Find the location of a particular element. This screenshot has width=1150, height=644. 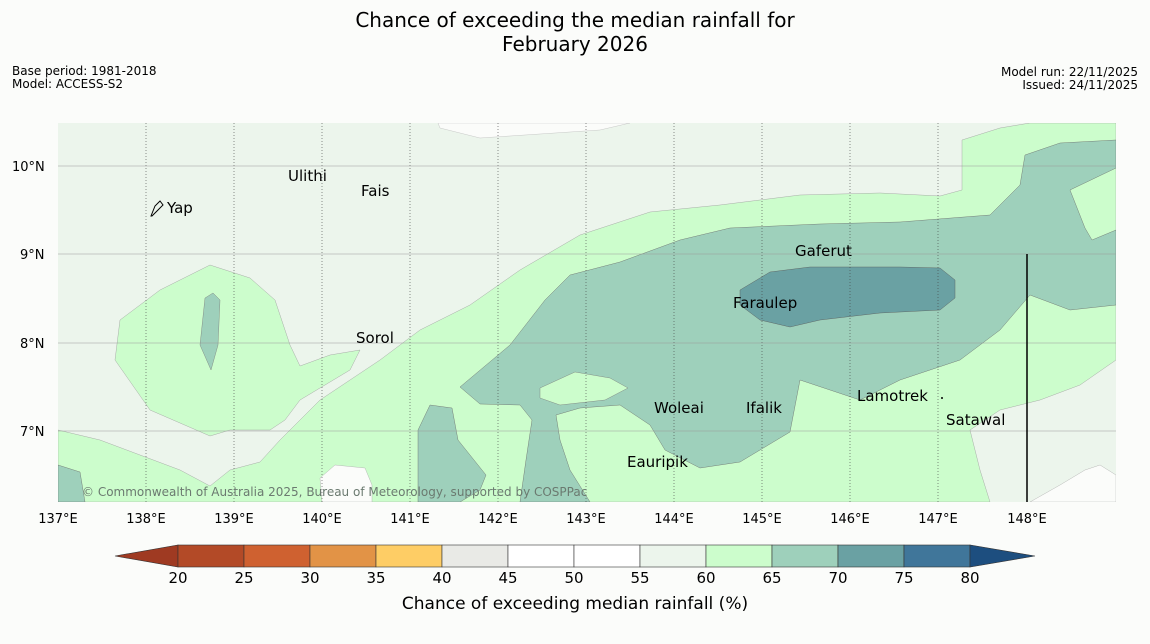

model-run: Model run: 22/11/2025 is located at coordinates (1069, 72).